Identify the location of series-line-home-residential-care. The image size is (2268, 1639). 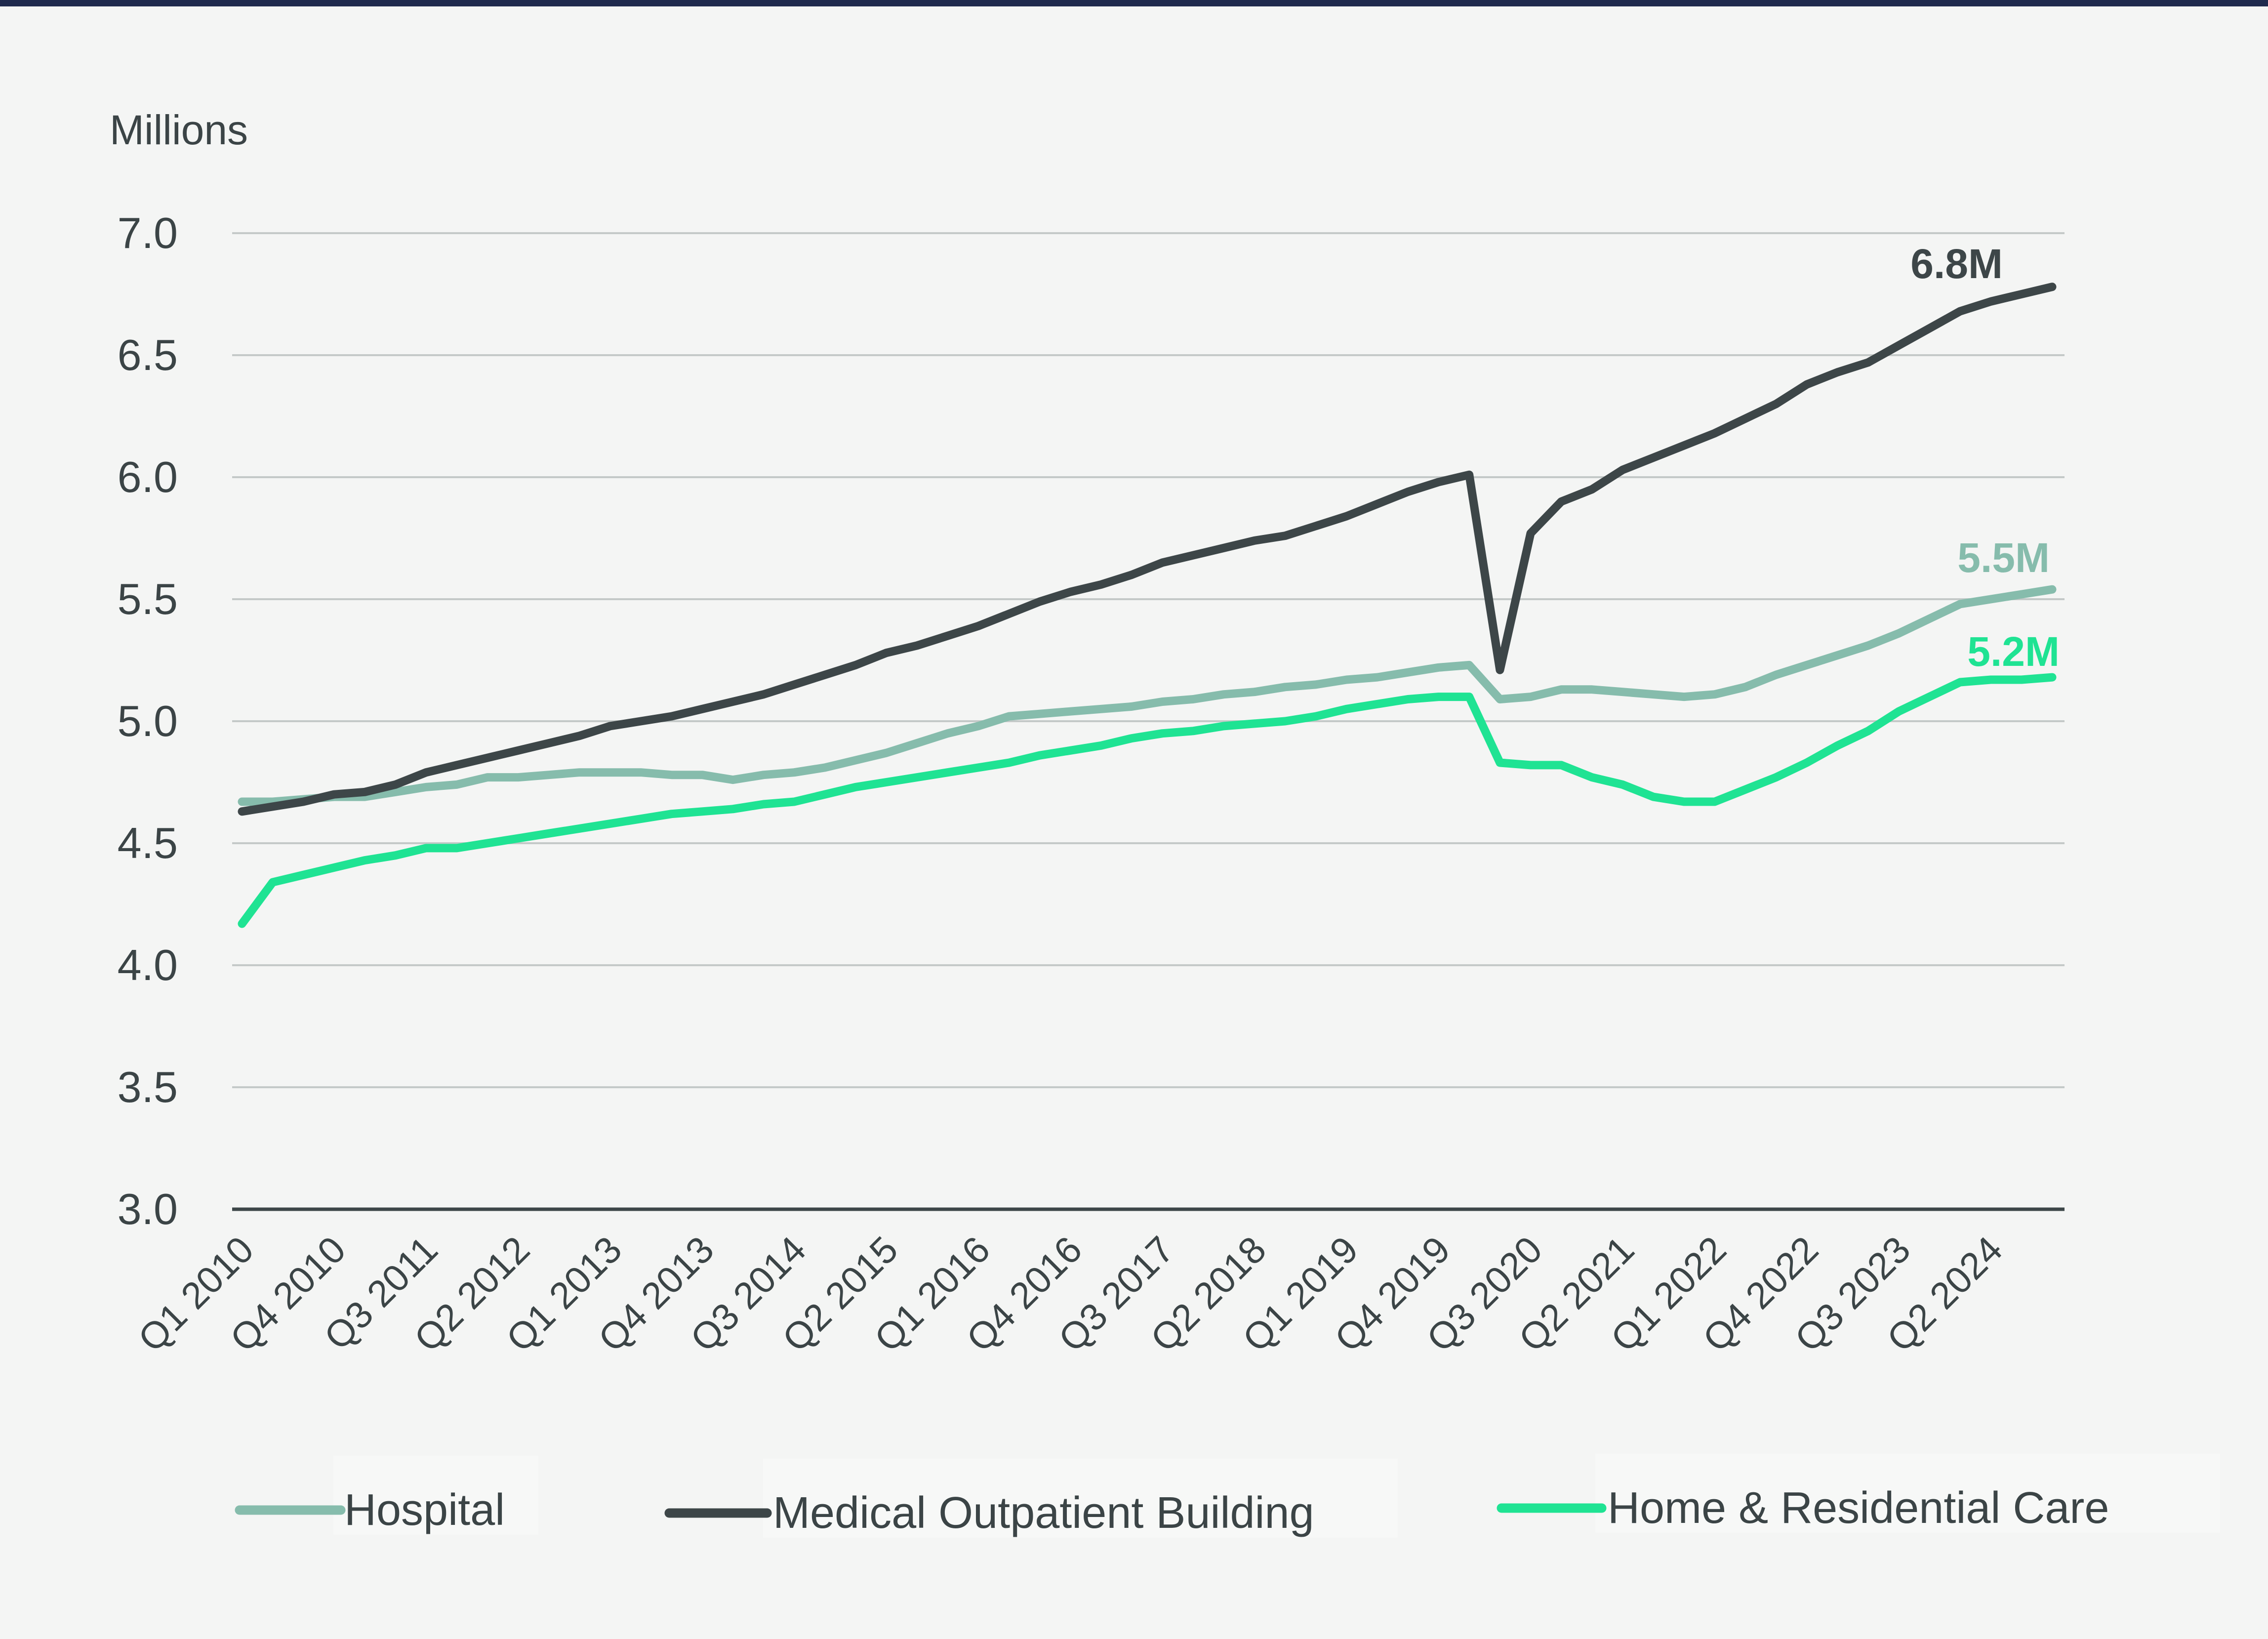
(1147, 800).